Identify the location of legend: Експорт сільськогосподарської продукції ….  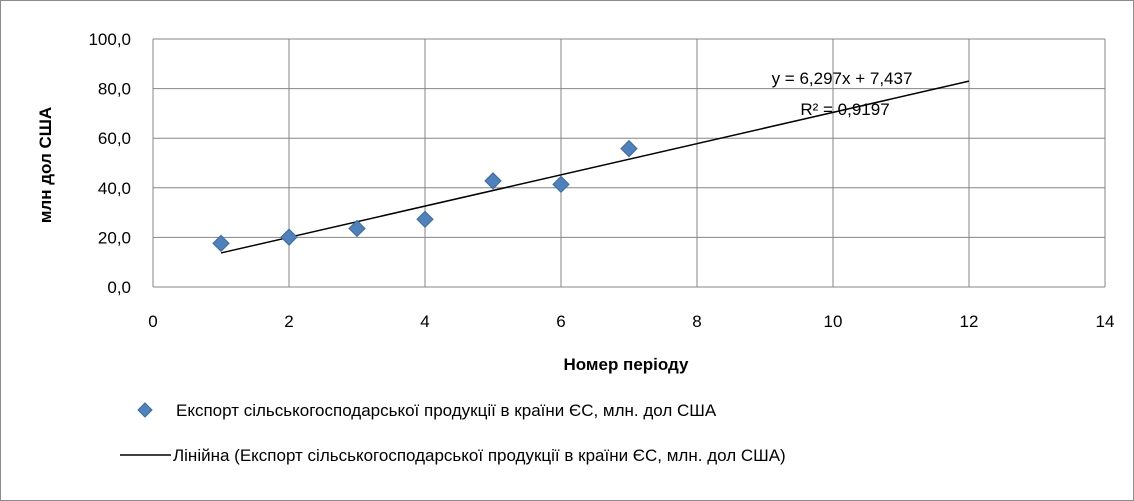
(453, 433).